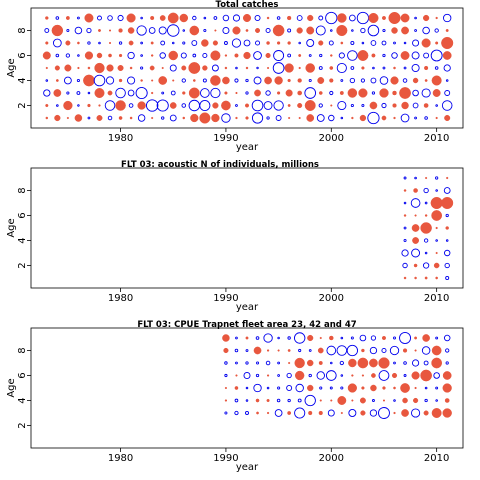 The width and height of the screenshot is (480, 480). Describe the element at coordinates (11, 227) in the screenshot. I see `y-axis-label: Age` at that location.